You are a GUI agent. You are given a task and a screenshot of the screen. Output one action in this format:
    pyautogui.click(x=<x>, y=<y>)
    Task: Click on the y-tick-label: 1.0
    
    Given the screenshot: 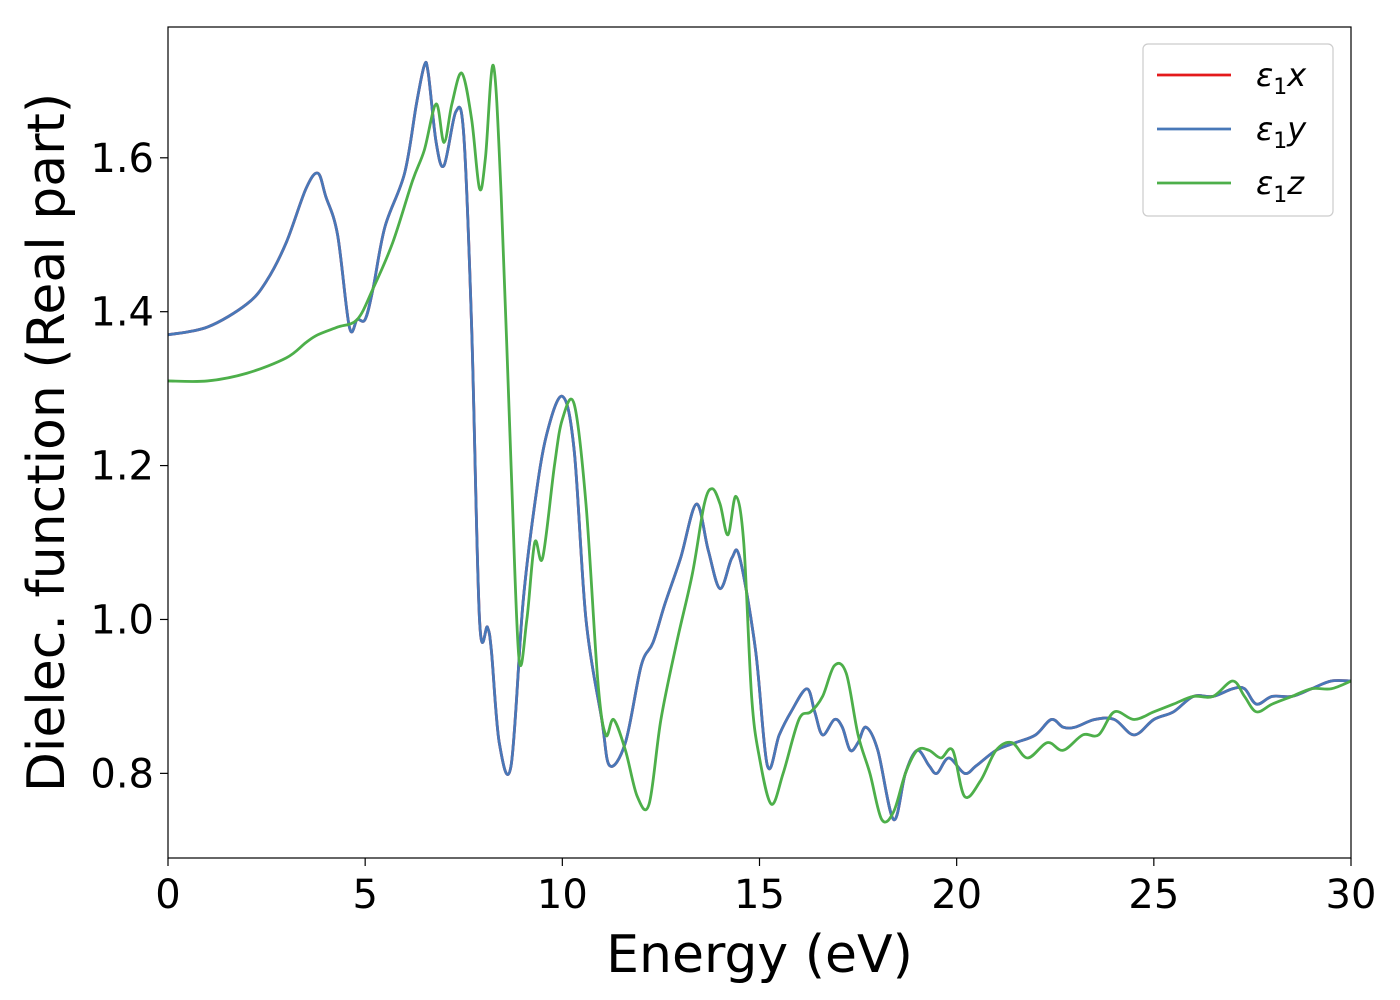 What is the action you would take?
    pyautogui.click(x=122, y=620)
    